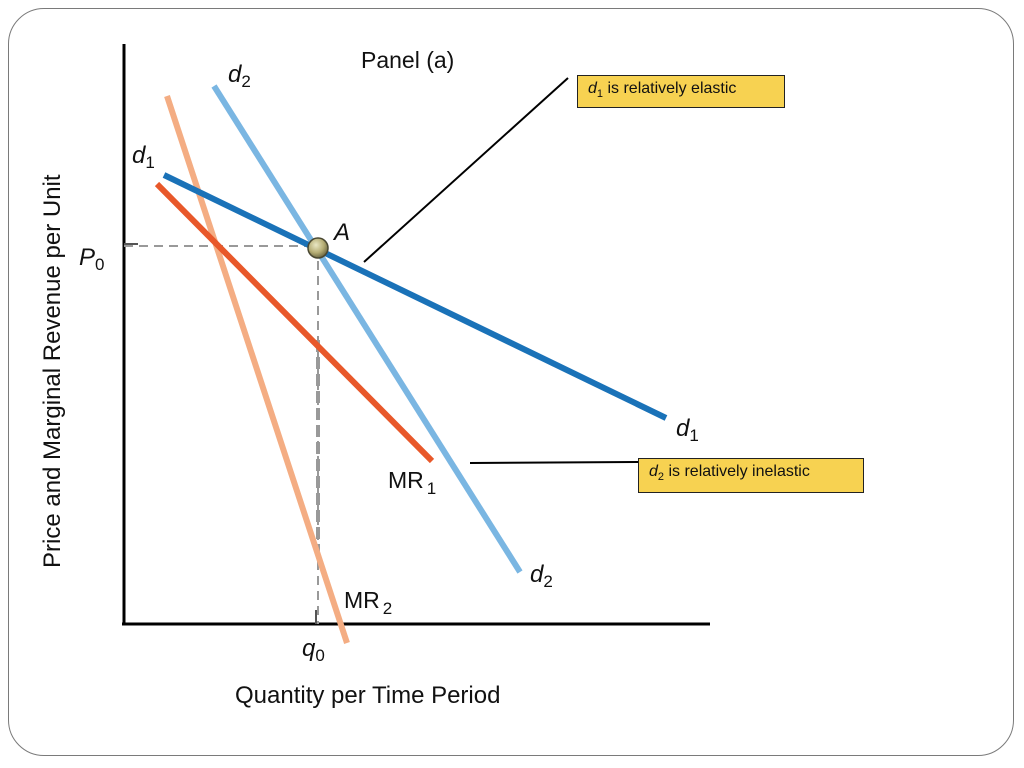 The height and width of the screenshot is (768, 1024). Describe the element at coordinates (737, 471) in the screenshot. I see `inelastic-callout-text: is relatively inelastic` at that location.